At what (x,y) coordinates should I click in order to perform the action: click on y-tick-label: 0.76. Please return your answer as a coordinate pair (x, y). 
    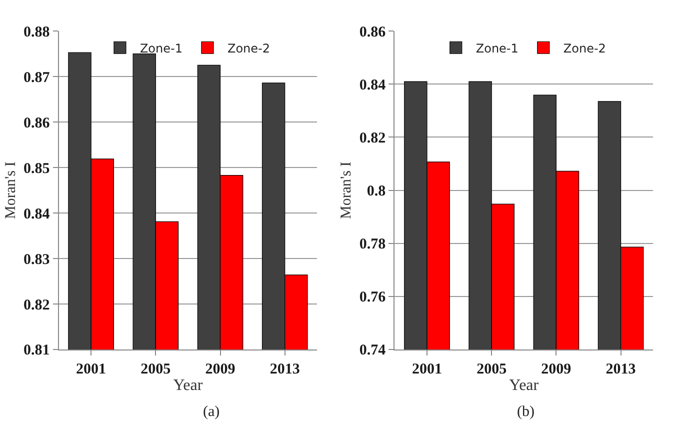
    Looking at the image, I should click on (372, 298).